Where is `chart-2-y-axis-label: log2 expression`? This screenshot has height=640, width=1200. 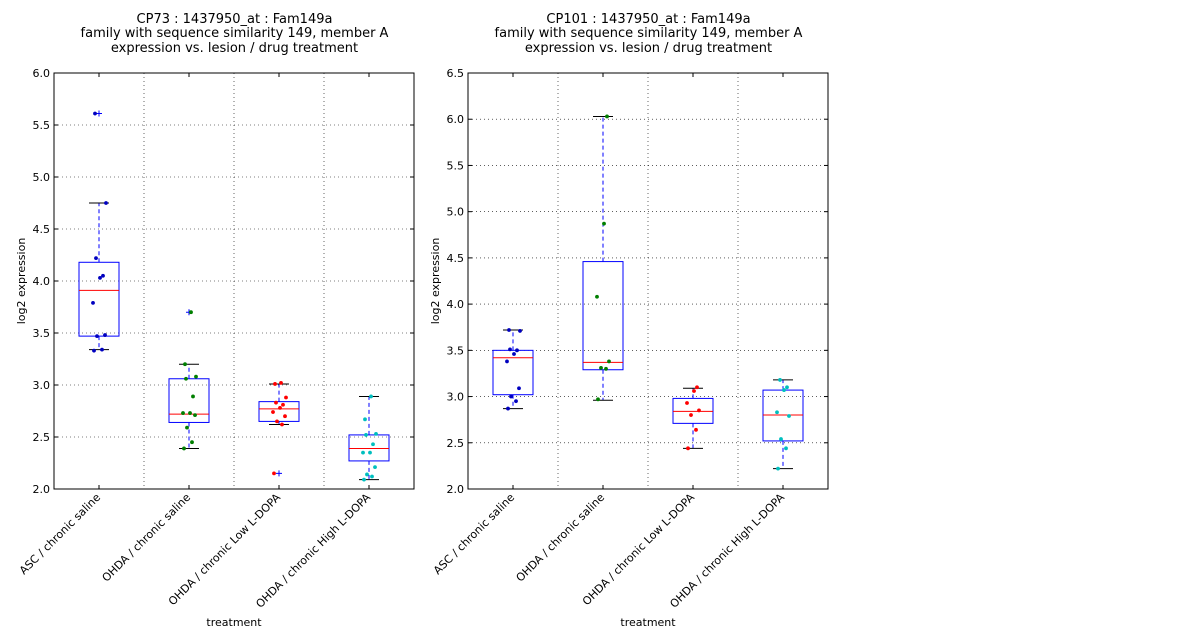 chart-2-y-axis-label: log2 expression is located at coordinates (435, 281).